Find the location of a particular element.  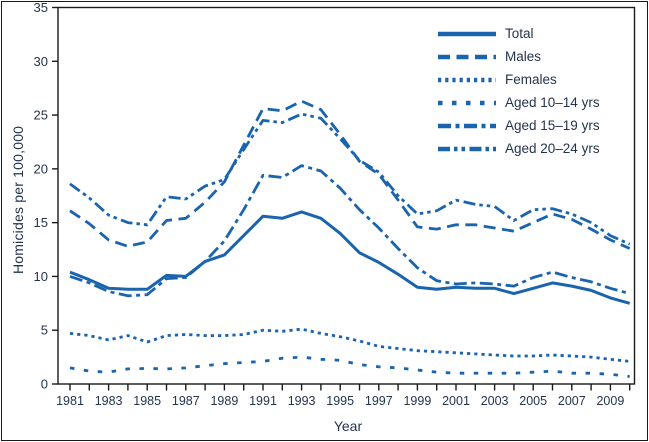

legend-label: Females is located at coordinates (531, 79).